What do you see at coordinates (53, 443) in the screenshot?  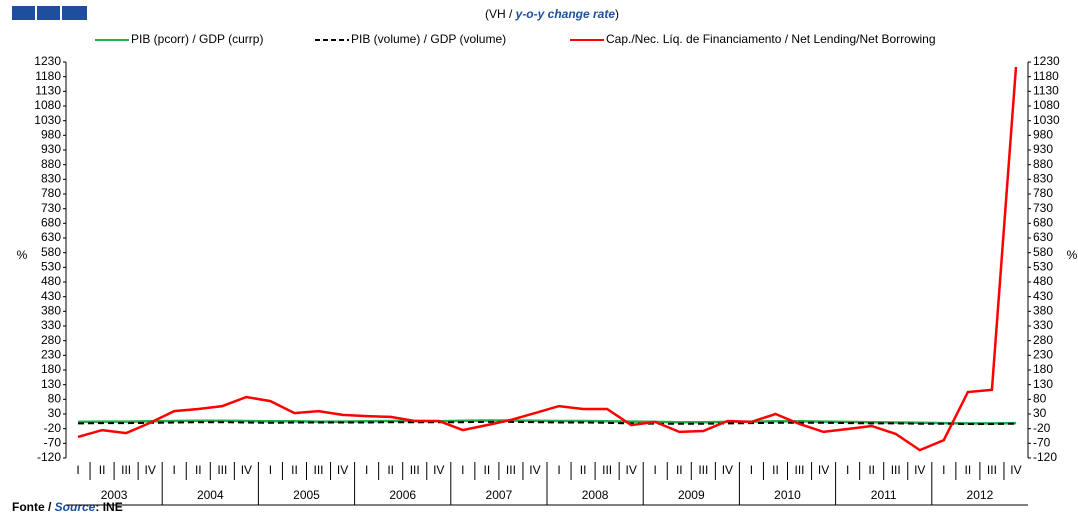 I see `y-tick-label: -70` at bounding box center [53, 443].